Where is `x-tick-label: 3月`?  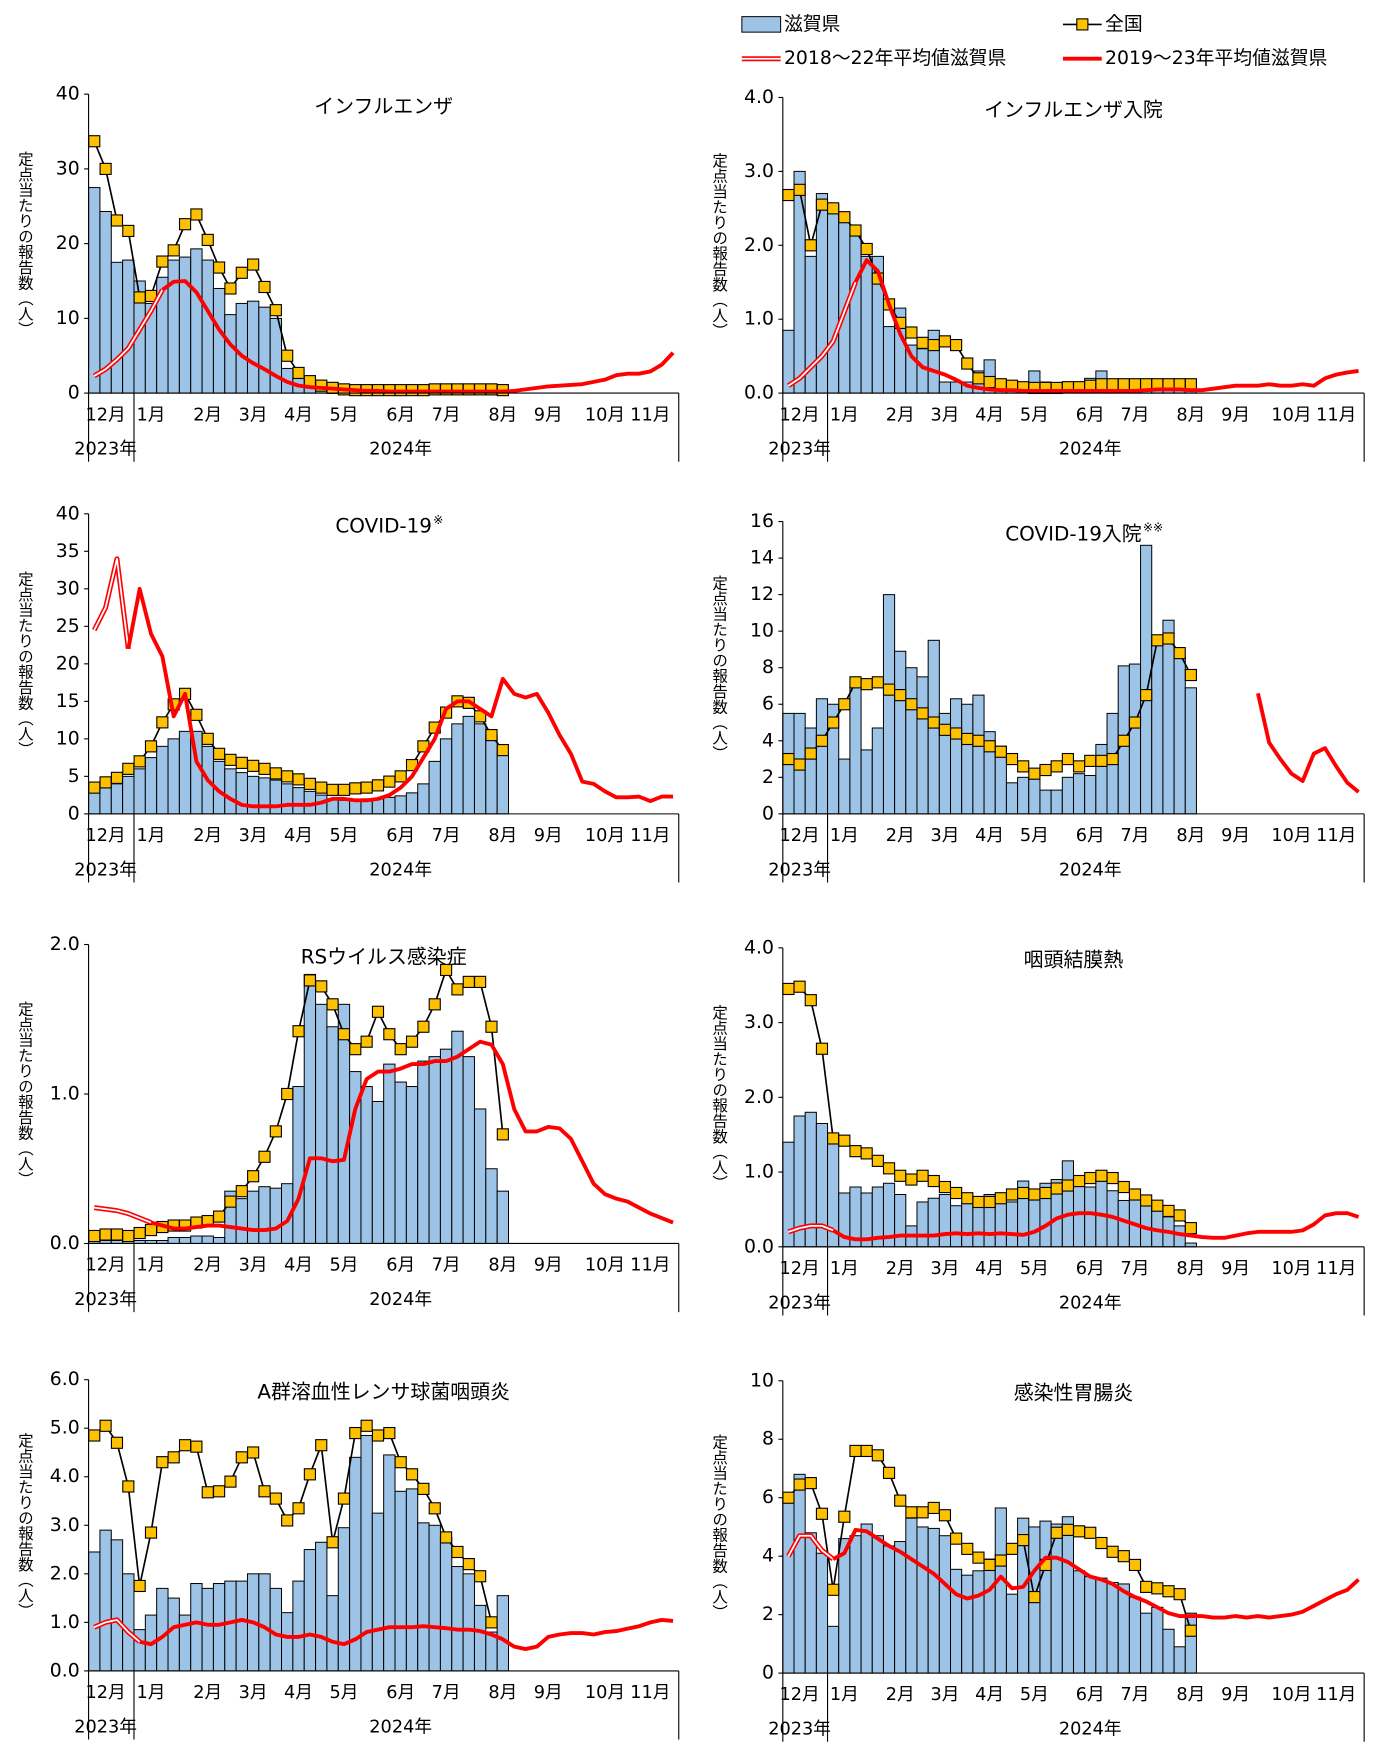 x-tick-label: 3月 is located at coordinates (253, 1266).